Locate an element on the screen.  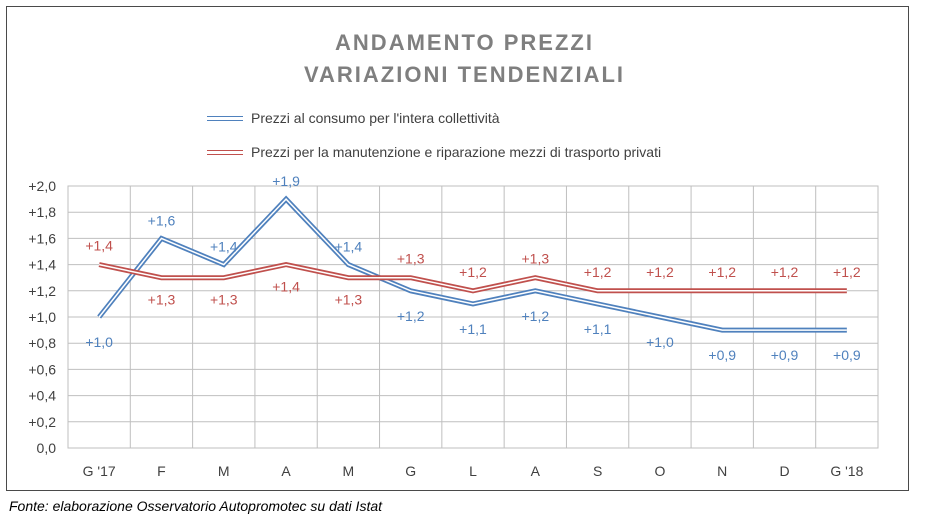
y-tick-label: +0,4 is located at coordinates (42, 396).